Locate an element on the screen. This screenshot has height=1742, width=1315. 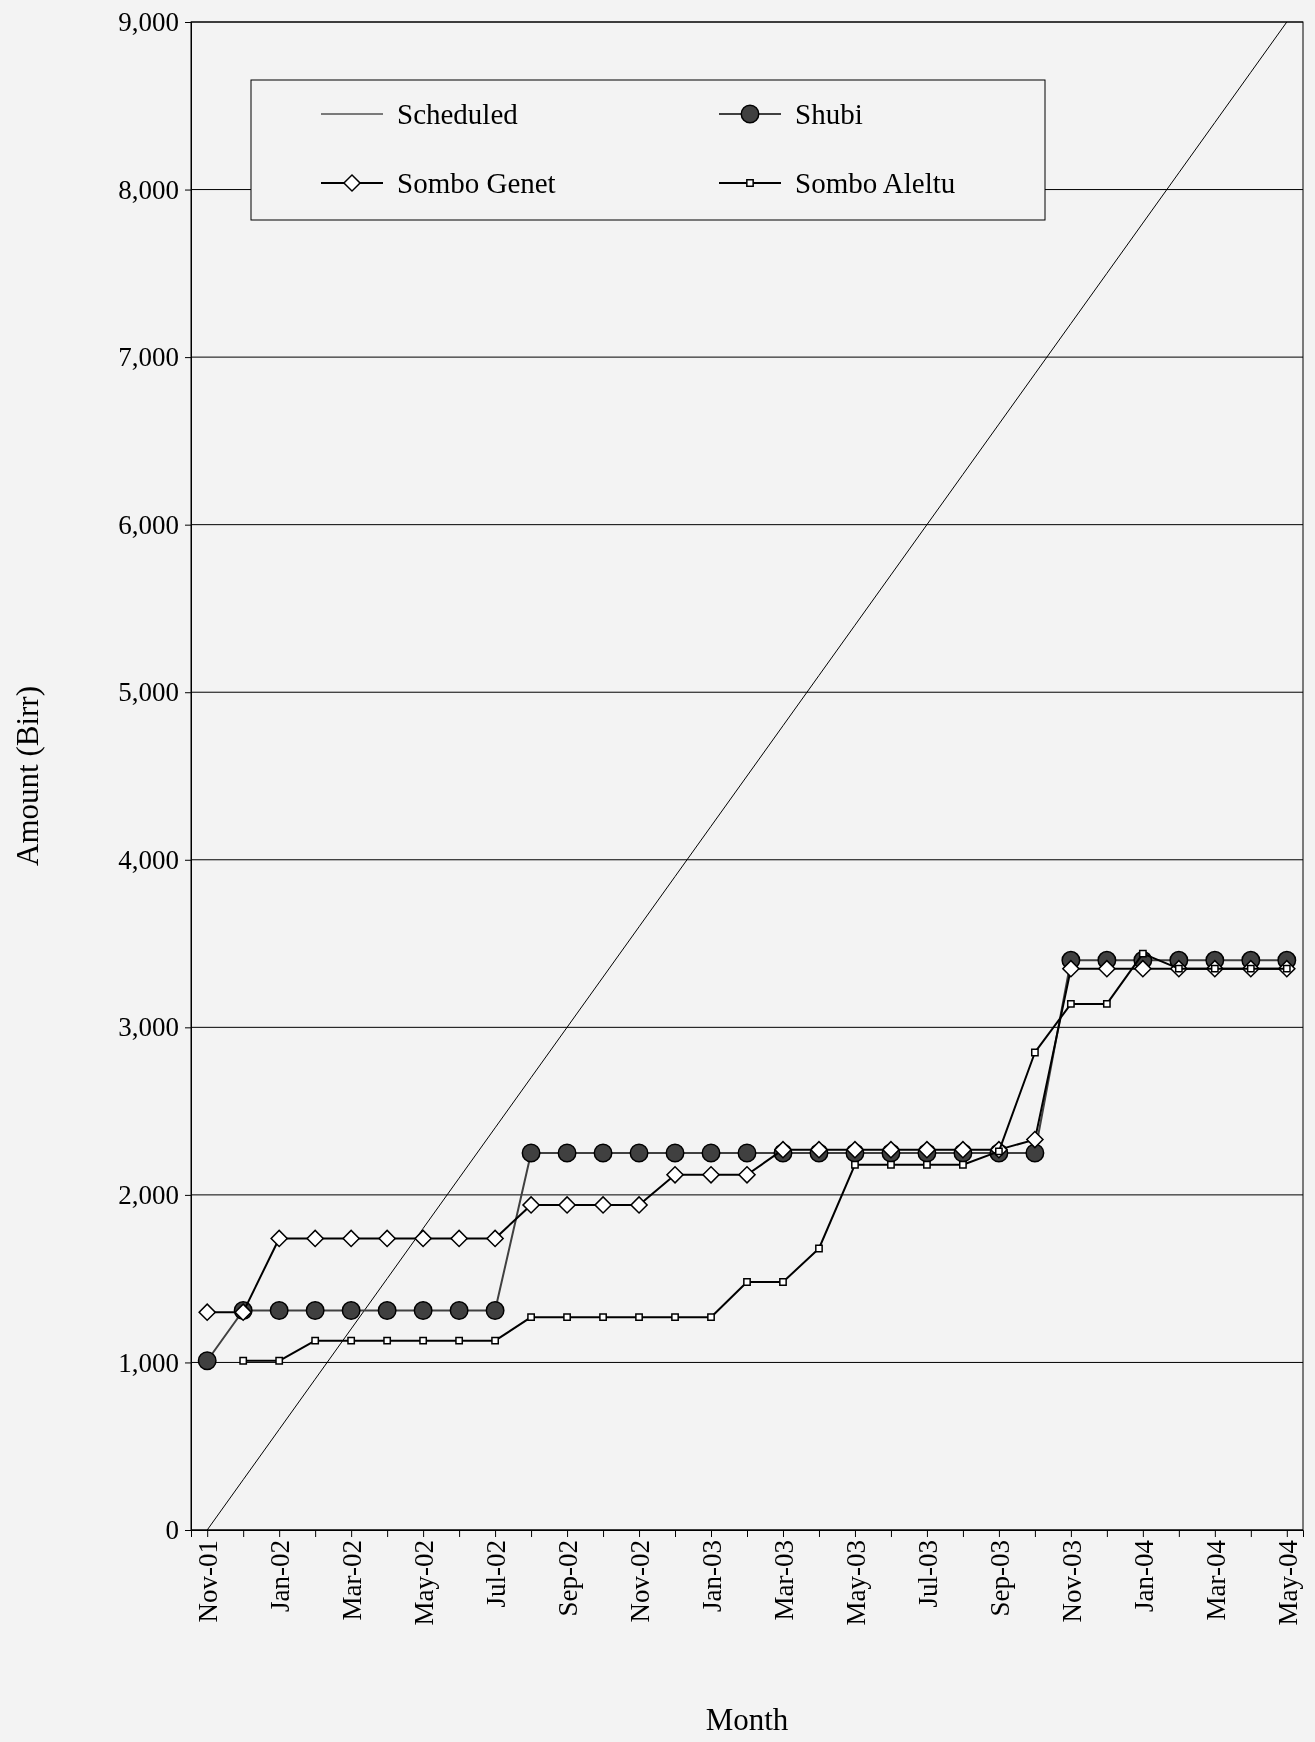
x-tick-label: Sep-02 is located at coordinates (568, 1578).